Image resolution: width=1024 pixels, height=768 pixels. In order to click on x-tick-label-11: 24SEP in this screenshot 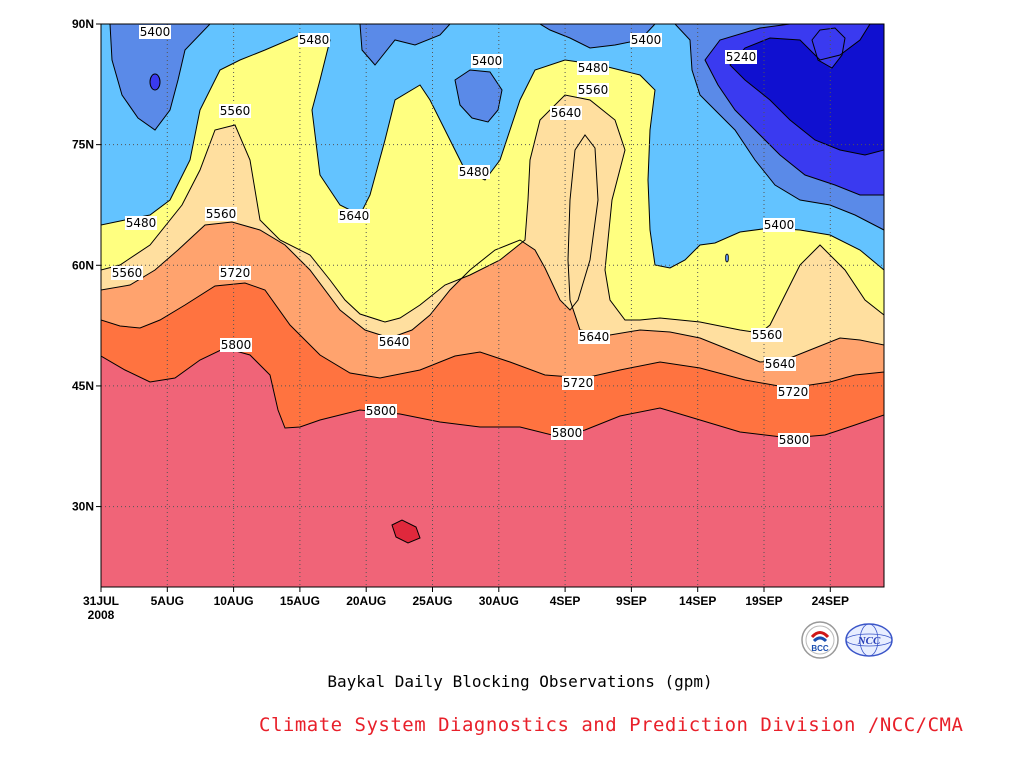, I will do `click(830, 601)`.